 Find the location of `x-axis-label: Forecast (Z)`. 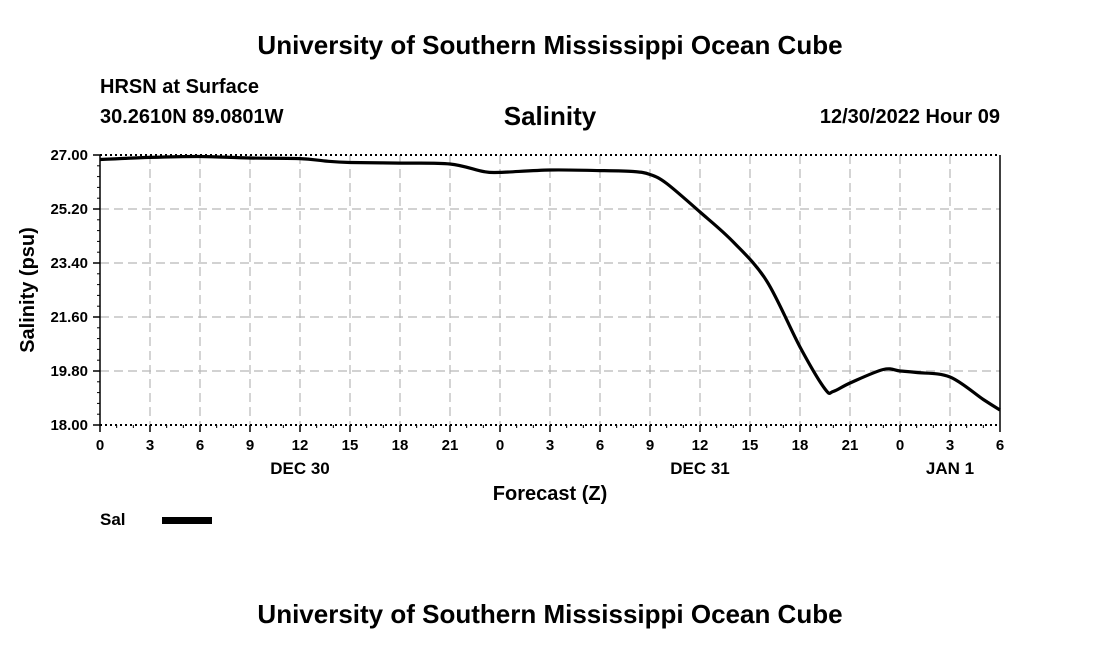

x-axis-label: Forecast (Z) is located at coordinates (550, 494).